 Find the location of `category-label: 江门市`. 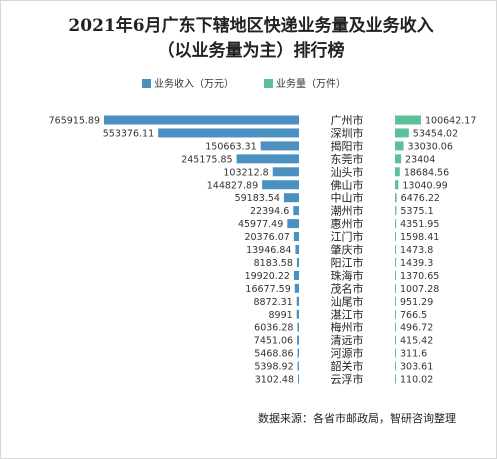

category-label: 江门市 is located at coordinates (347, 237).